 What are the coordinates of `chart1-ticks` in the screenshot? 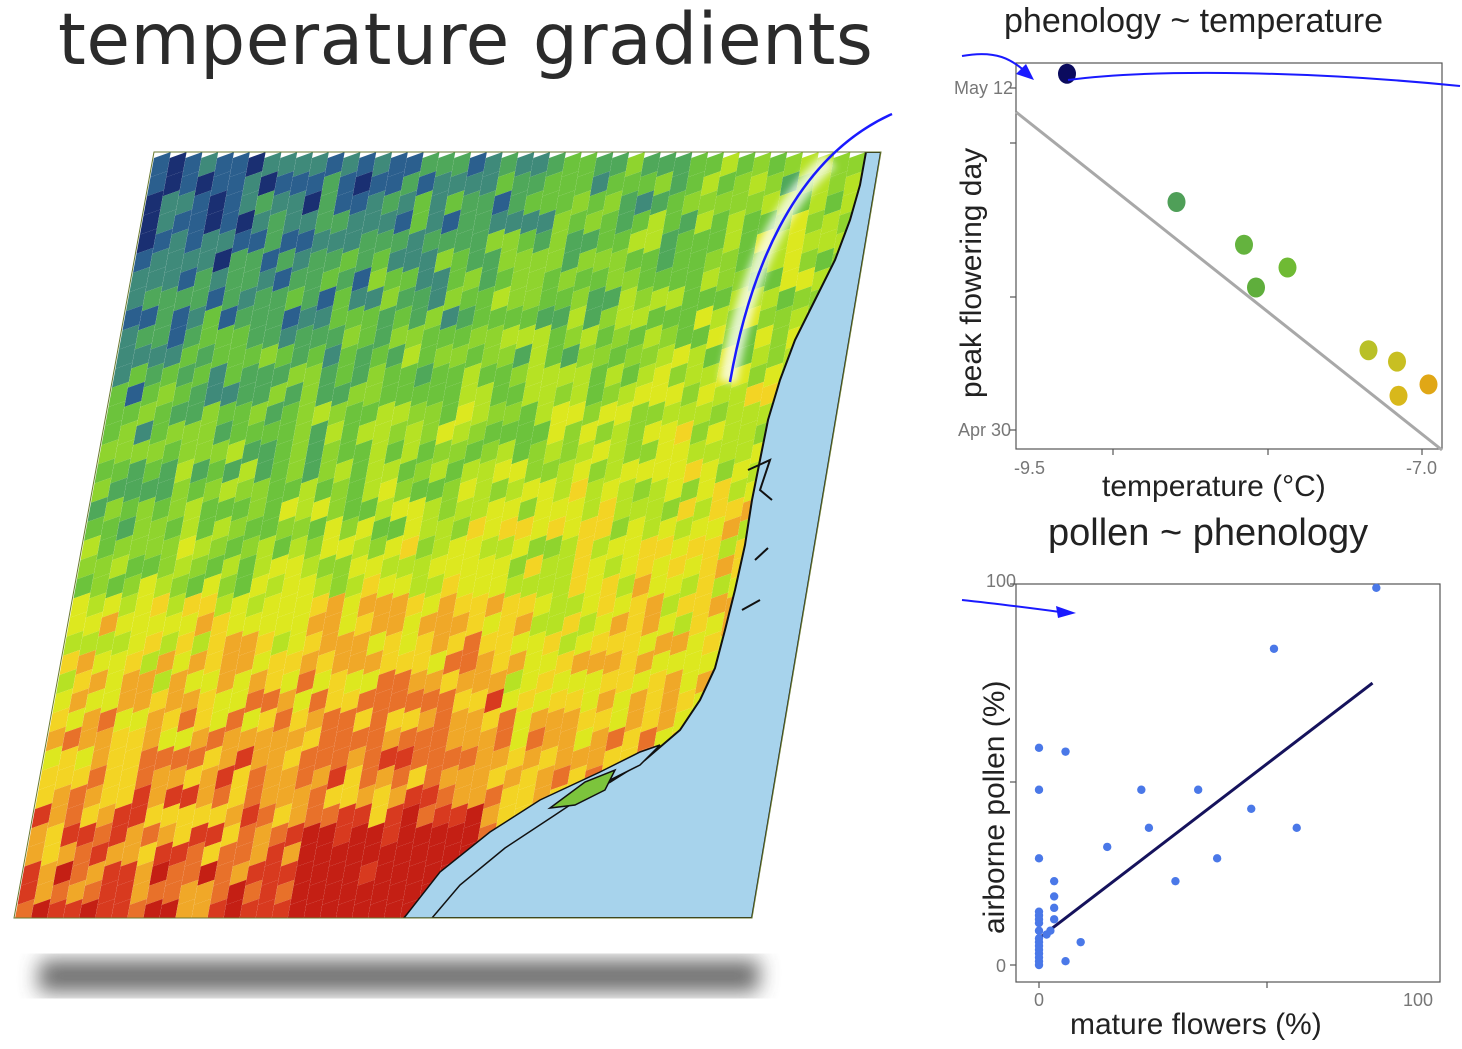 It's located at (1216, 271).